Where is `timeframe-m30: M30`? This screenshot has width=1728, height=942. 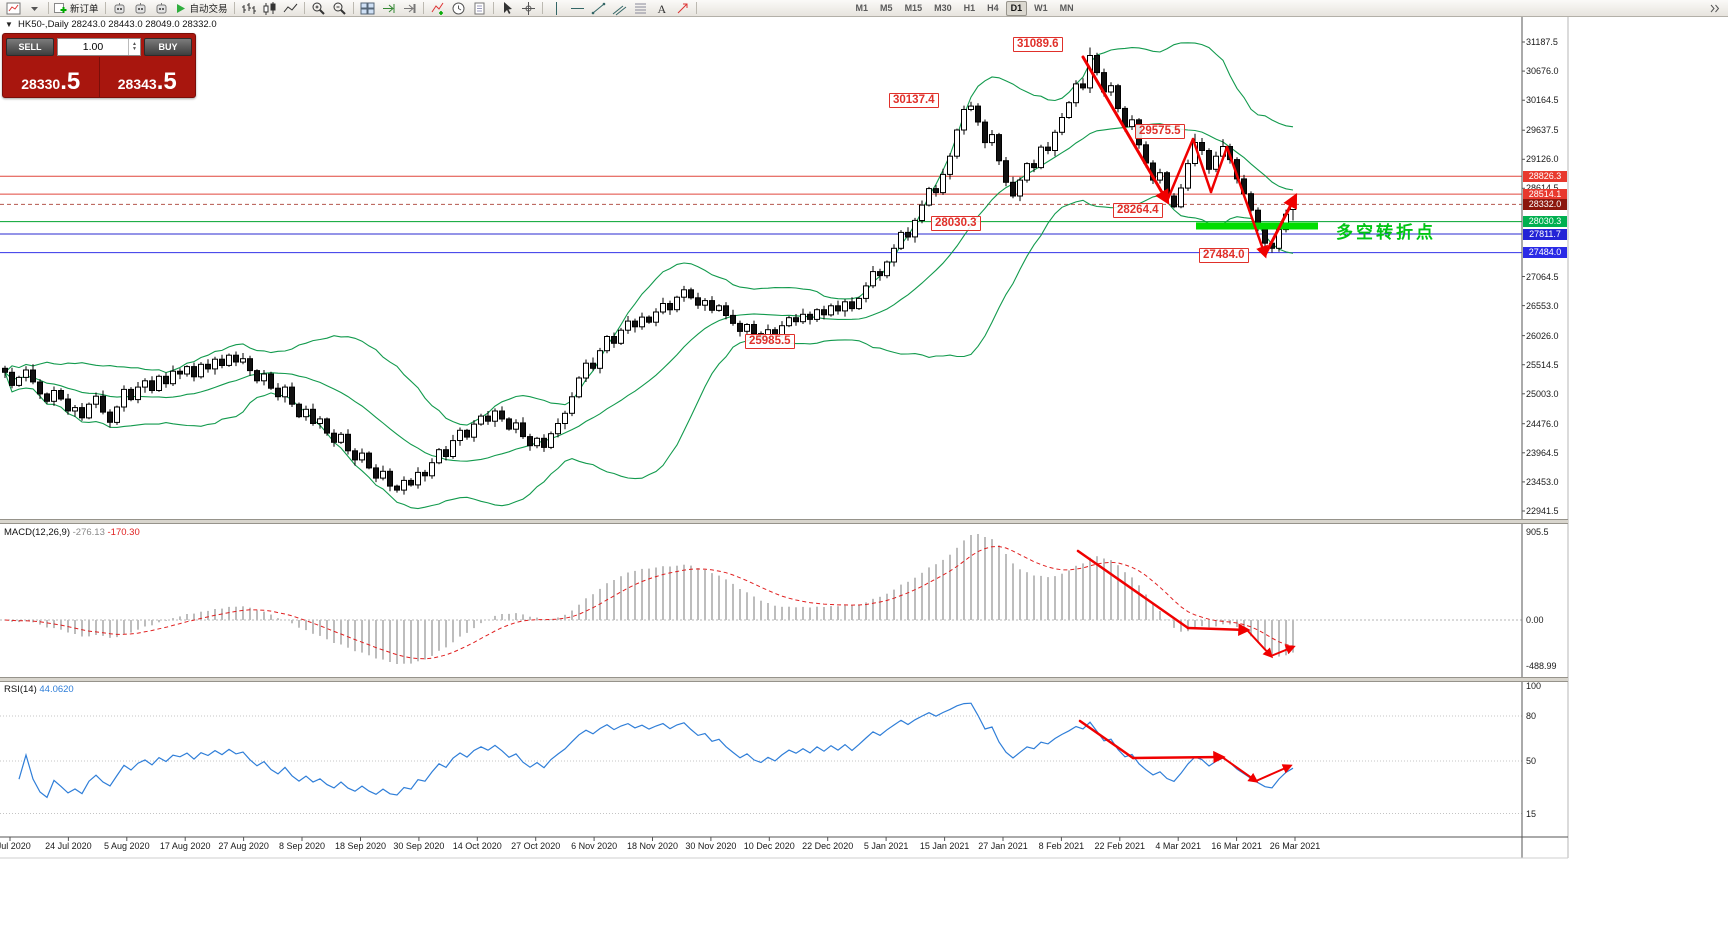
timeframe-m30: M30 is located at coordinates (943, 7).